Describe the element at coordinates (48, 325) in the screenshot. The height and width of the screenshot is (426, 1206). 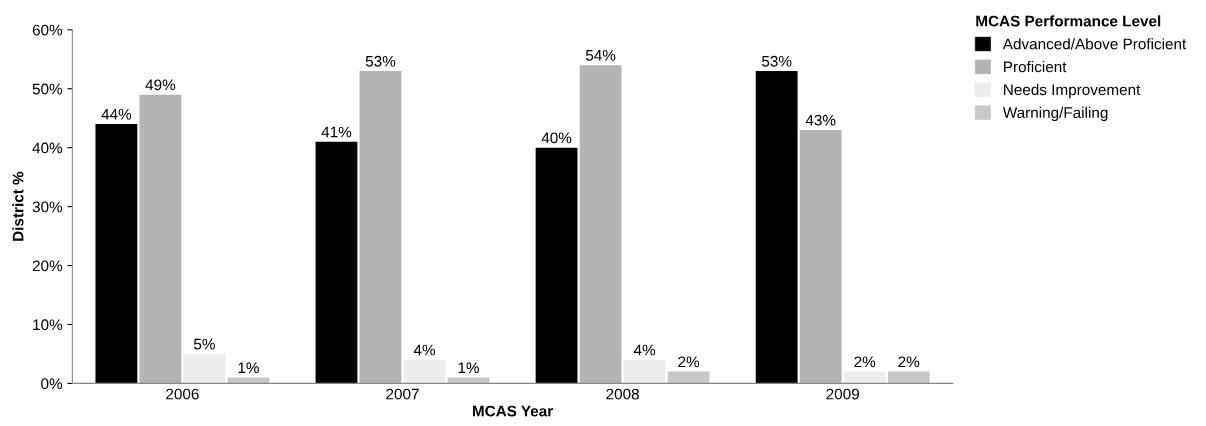
I see `y-tick-label: 10%` at that location.